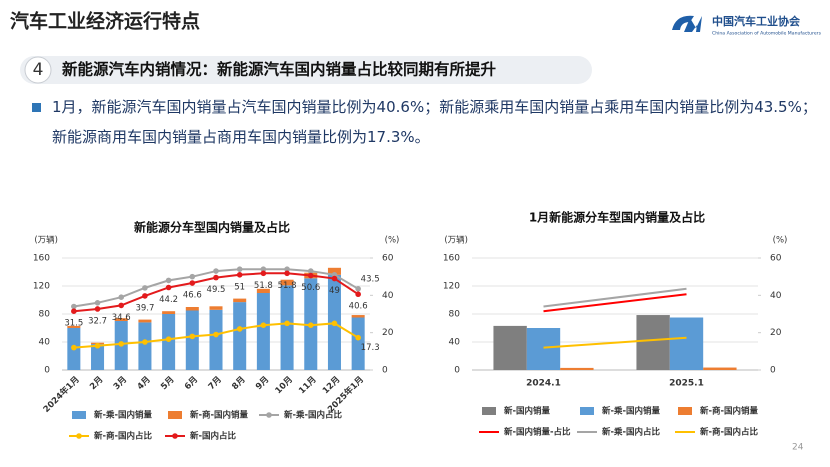 The image size is (830, 467). What do you see at coordinates (144, 383) in the screenshot?
I see `x-tick-label: 4月` at bounding box center [144, 383].